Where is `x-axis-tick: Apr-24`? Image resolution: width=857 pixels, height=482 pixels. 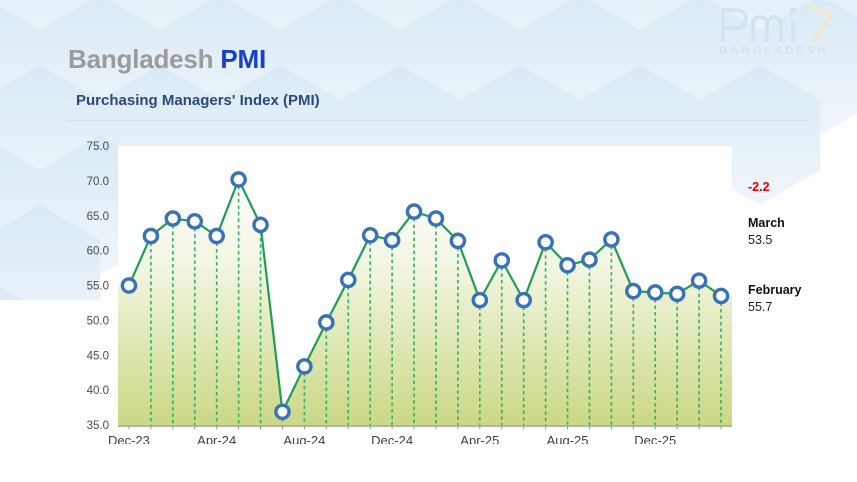
x-axis-tick: Apr-24 is located at coordinates (216, 438).